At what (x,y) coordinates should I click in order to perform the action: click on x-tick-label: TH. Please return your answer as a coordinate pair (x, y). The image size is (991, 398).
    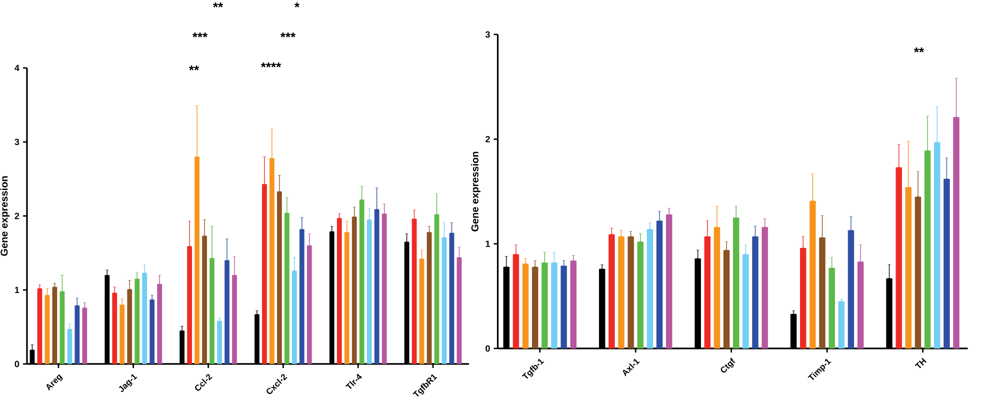
    Looking at the image, I should click on (920, 363).